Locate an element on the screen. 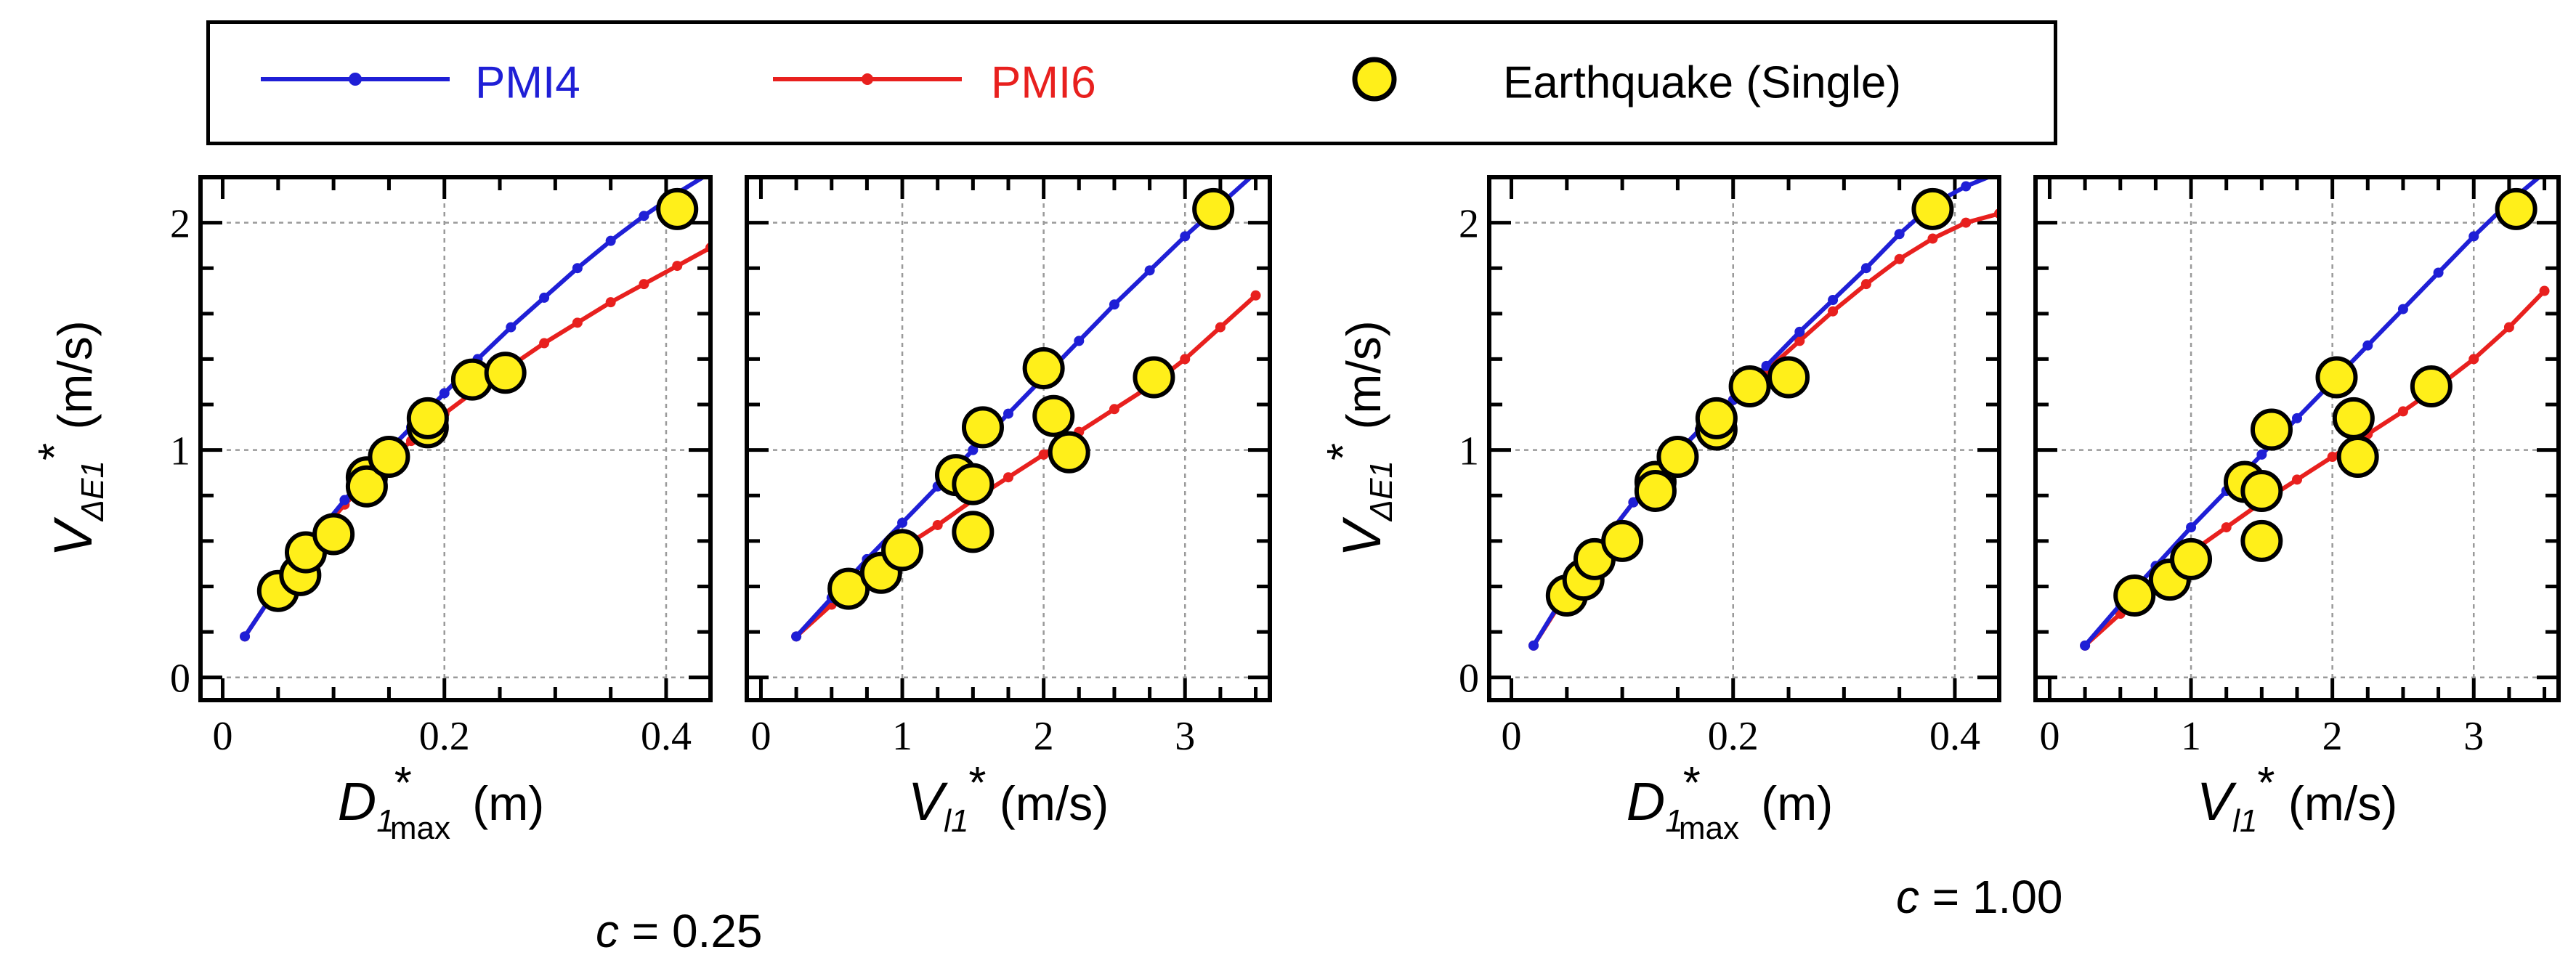 The height and width of the screenshot is (979, 2576). c100-disp-xlabel-main: D is located at coordinates (1646, 801).